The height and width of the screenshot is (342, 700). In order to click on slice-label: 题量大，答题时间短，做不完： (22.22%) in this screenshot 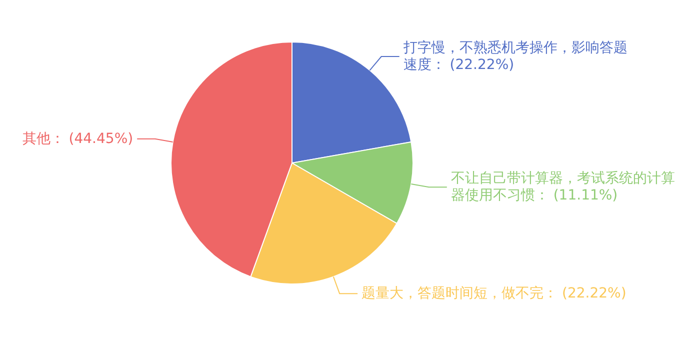, I will do `click(494, 293)`.